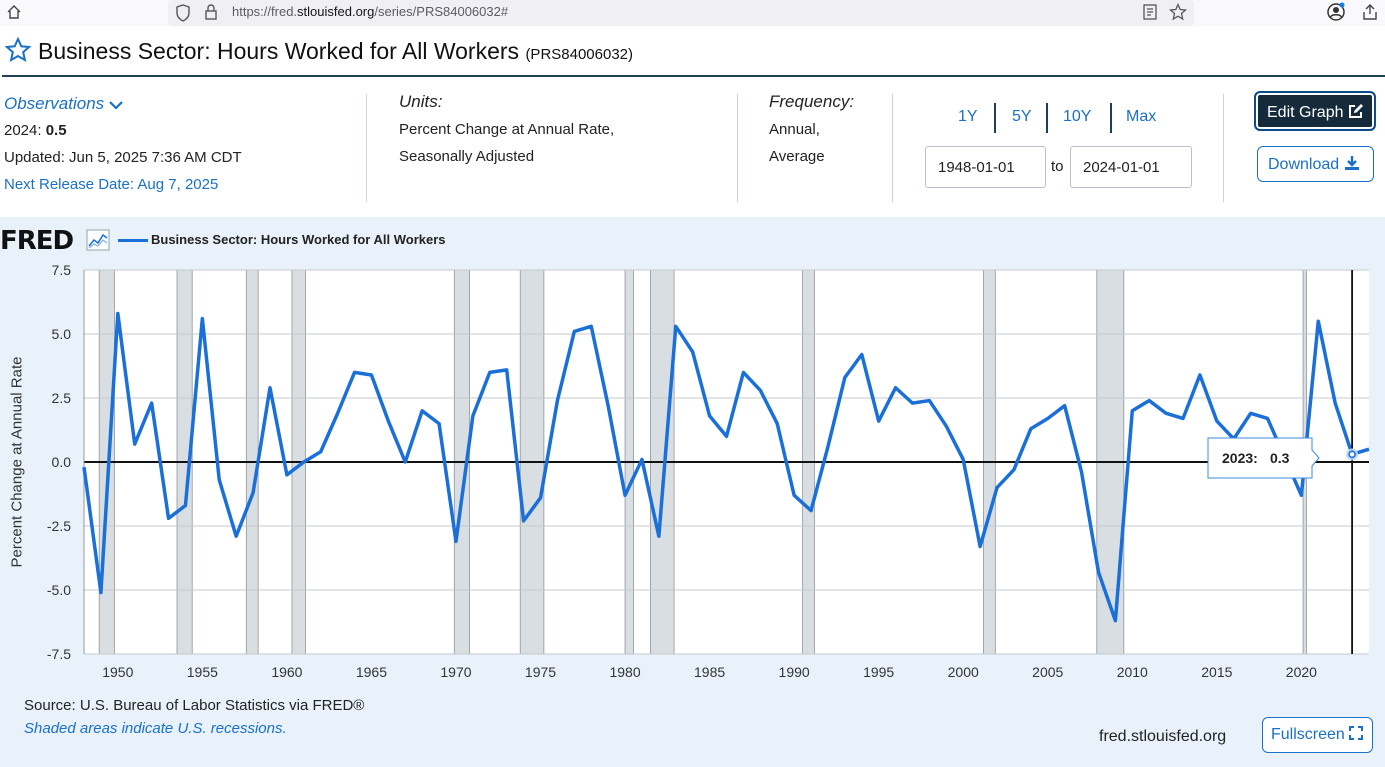 The image size is (1385, 767). I want to click on account-icon, so click(1336, 12).